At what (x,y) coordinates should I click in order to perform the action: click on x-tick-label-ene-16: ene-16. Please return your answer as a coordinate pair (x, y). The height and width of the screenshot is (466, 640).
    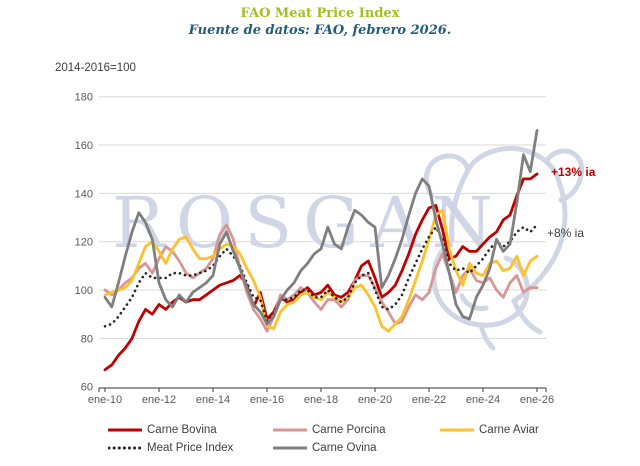
    Looking at the image, I should click on (267, 400).